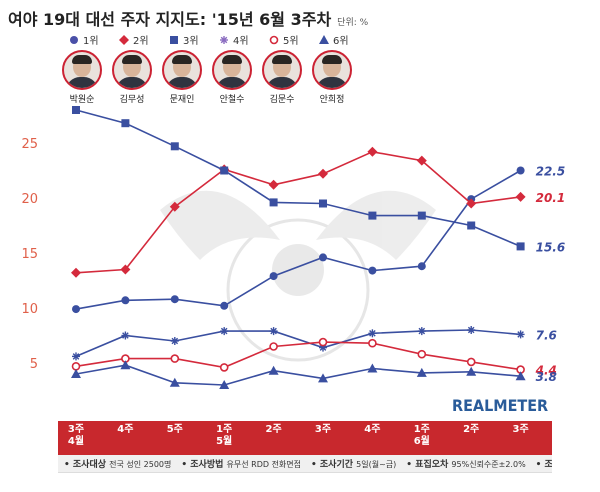  I want to click on legend-label: 2위, so click(141, 41).